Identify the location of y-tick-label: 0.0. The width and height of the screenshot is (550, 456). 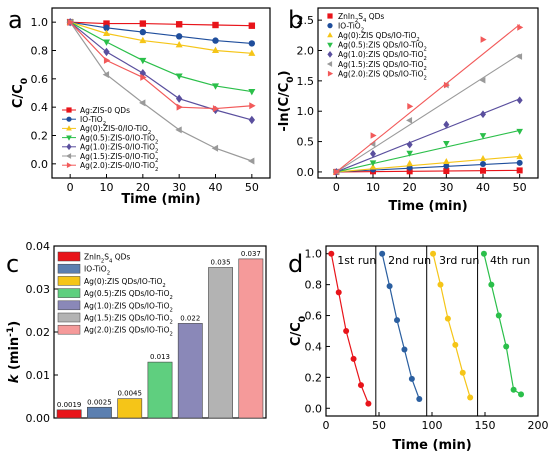
(306, 172).